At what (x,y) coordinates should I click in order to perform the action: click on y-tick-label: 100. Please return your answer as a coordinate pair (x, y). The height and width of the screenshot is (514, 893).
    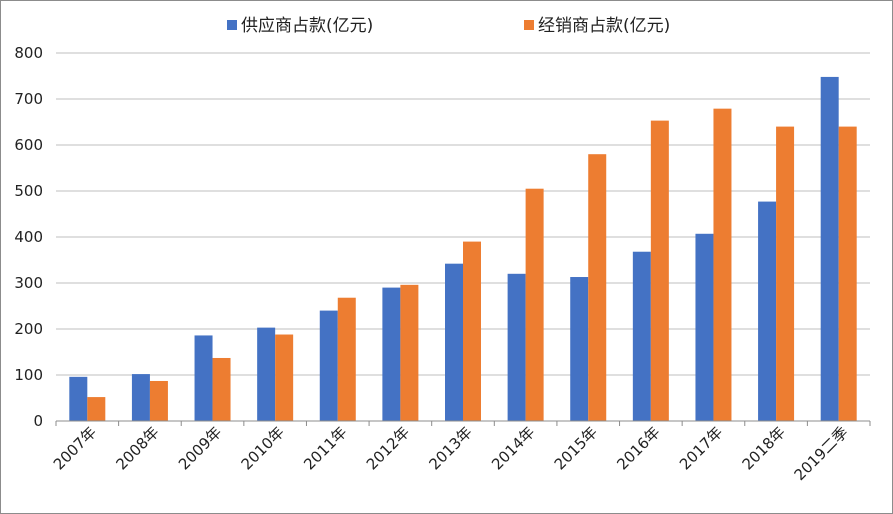
    Looking at the image, I should click on (28, 375).